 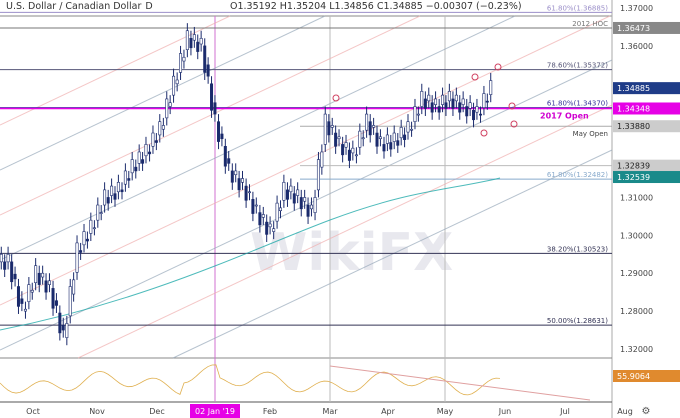 I want to click on rsi-trendline, so click(x=460, y=383).